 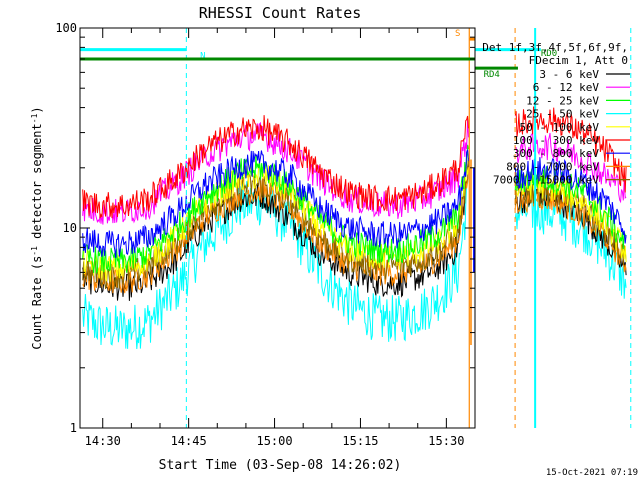 I want to click on render-timestamp: 15-Oct-2021 07:19, so click(x=592, y=473).